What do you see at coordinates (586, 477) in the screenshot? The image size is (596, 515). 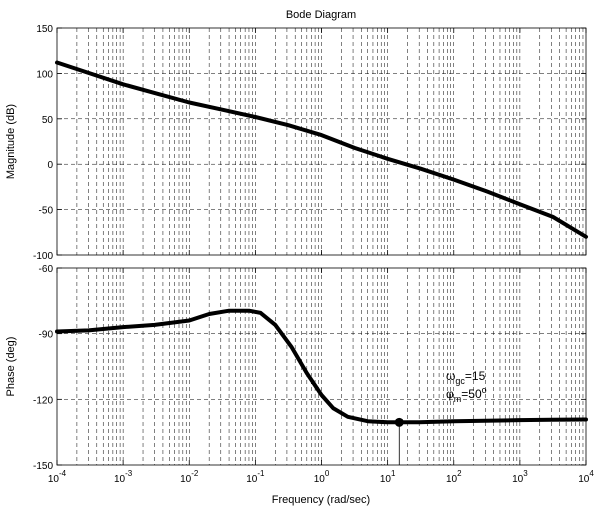 I see `x-tick-label: 10⁴` at bounding box center [586, 477].